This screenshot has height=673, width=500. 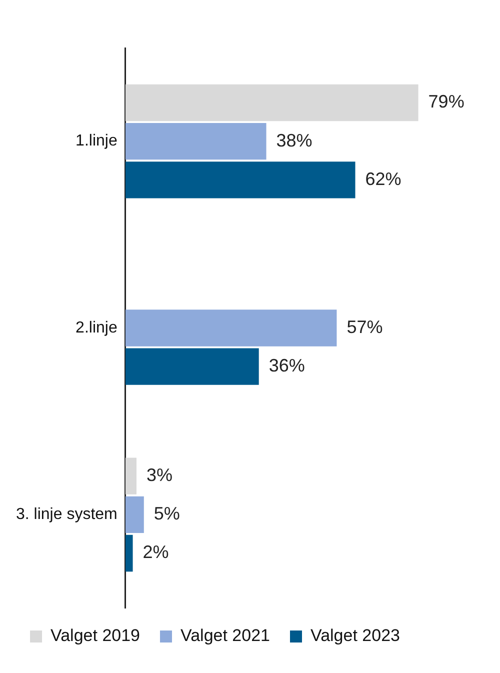 What do you see at coordinates (446, 102) in the screenshot?
I see `data-label: 79%` at bounding box center [446, 102].